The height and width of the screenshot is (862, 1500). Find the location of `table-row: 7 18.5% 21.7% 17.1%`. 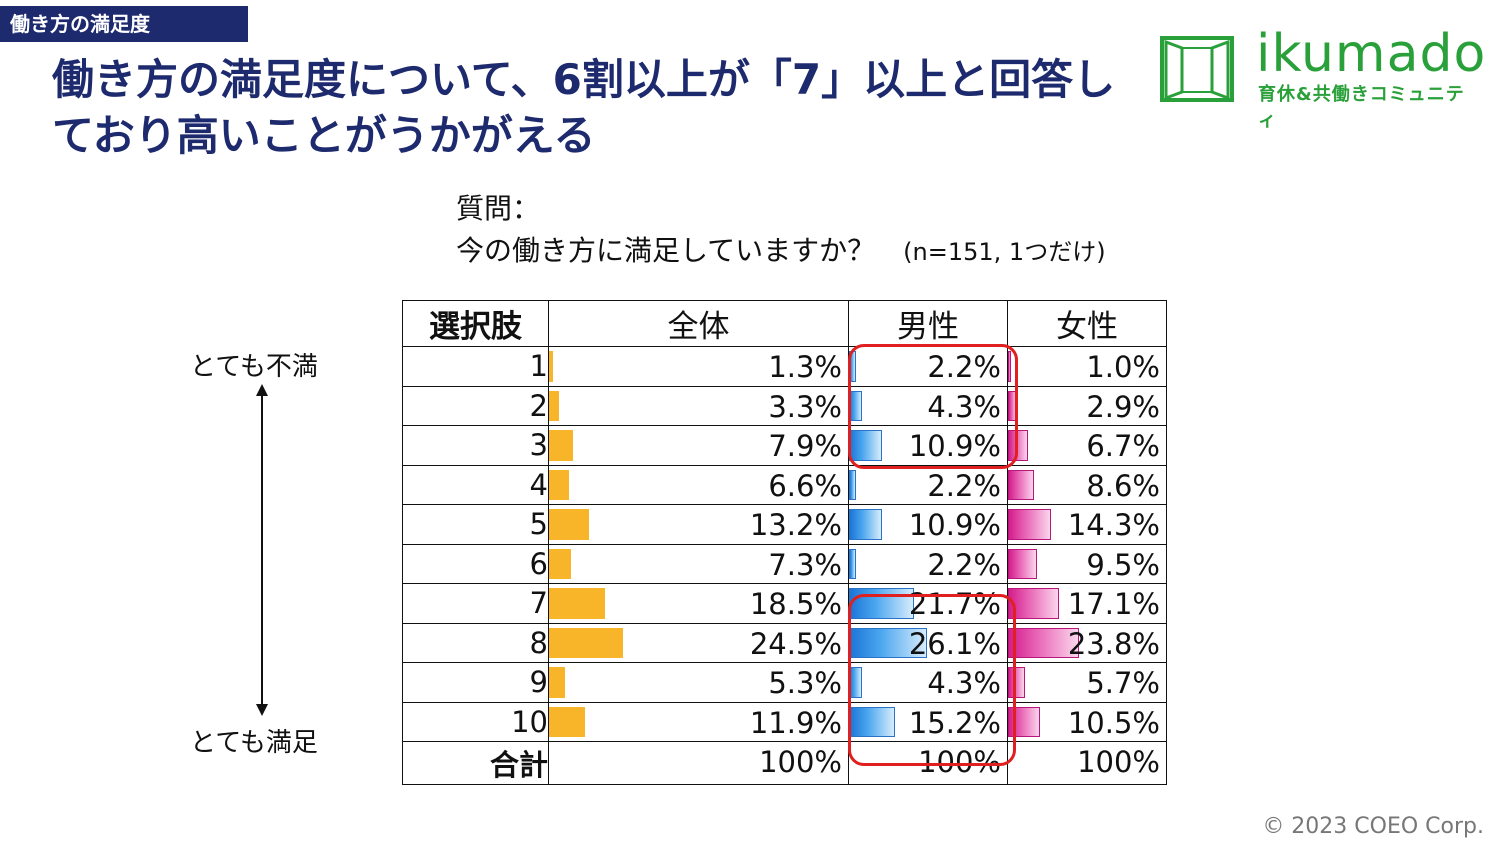

table-row: 7 18.5% 21.7% 17.1% is located at coordinates (784, 603).